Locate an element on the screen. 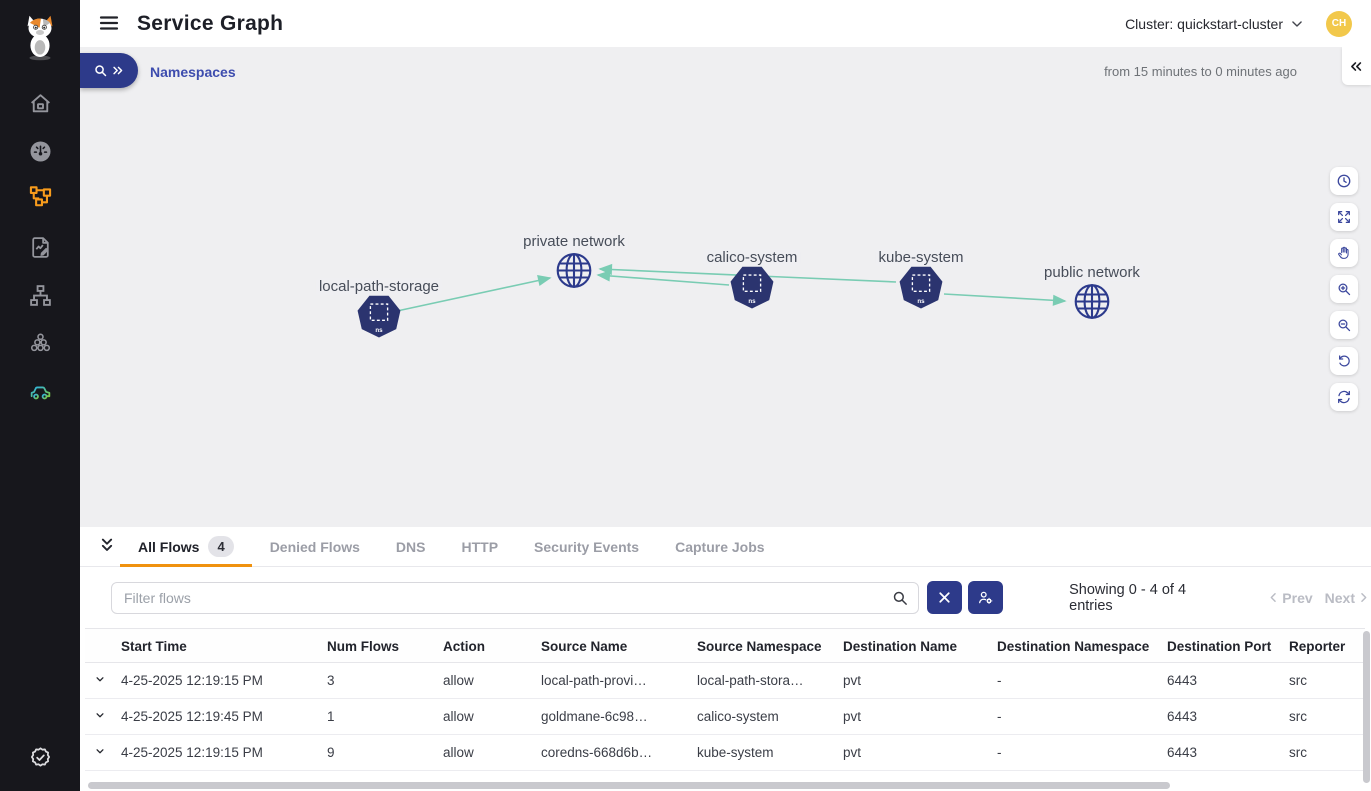 The image size is (1371, 791). graph-toolbar is located at coordinates (1344, 289).